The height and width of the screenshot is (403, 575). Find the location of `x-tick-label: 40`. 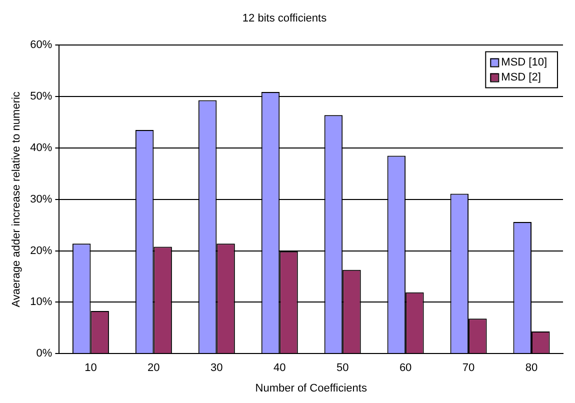

x-tick-label: 40 is located at coordinates (279, 368).